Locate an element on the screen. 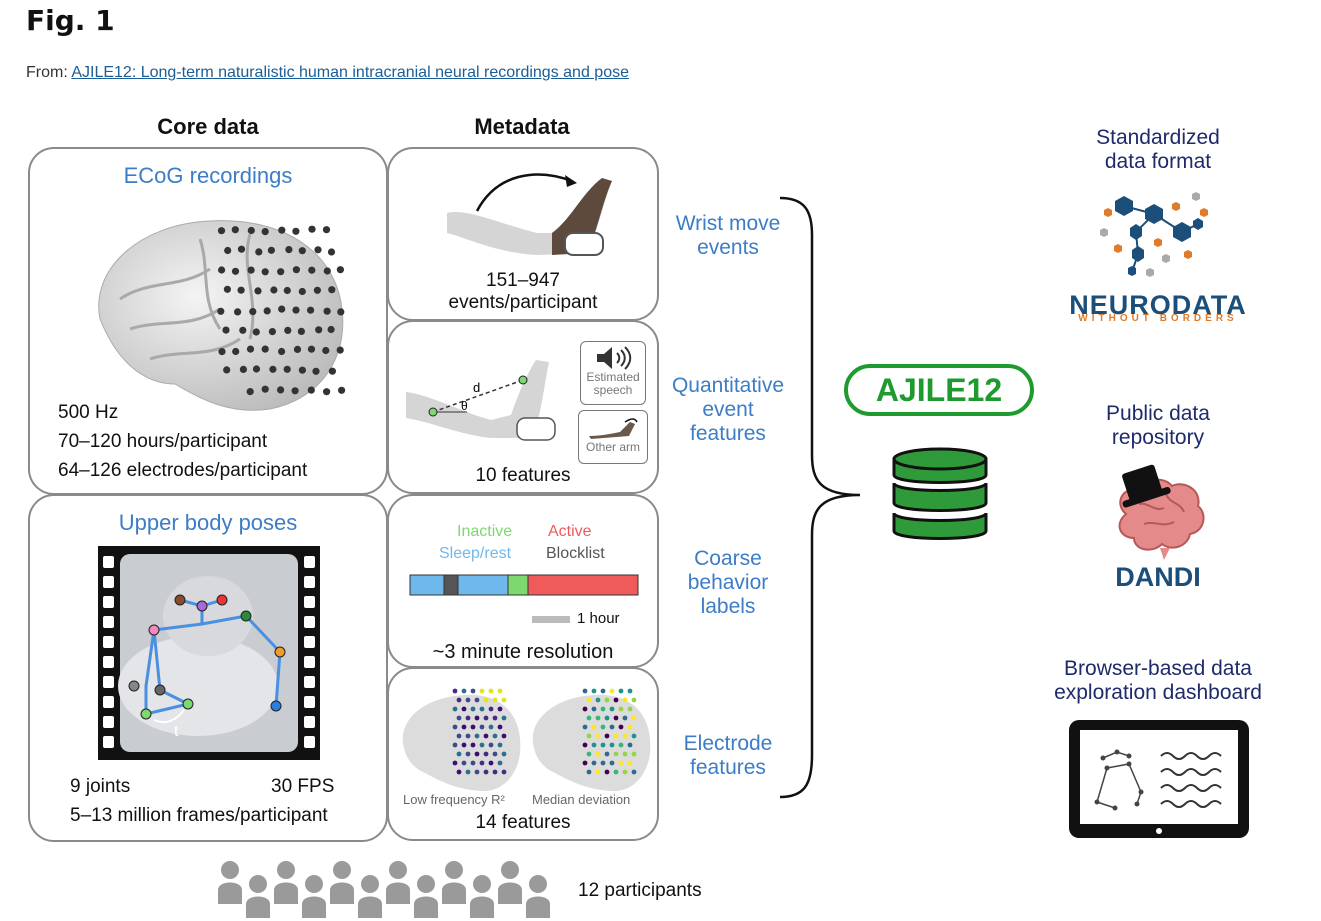 Image resolution: width=1321 pixels, height=921 pixels. participants-icons is located at coordinates (384, 889).